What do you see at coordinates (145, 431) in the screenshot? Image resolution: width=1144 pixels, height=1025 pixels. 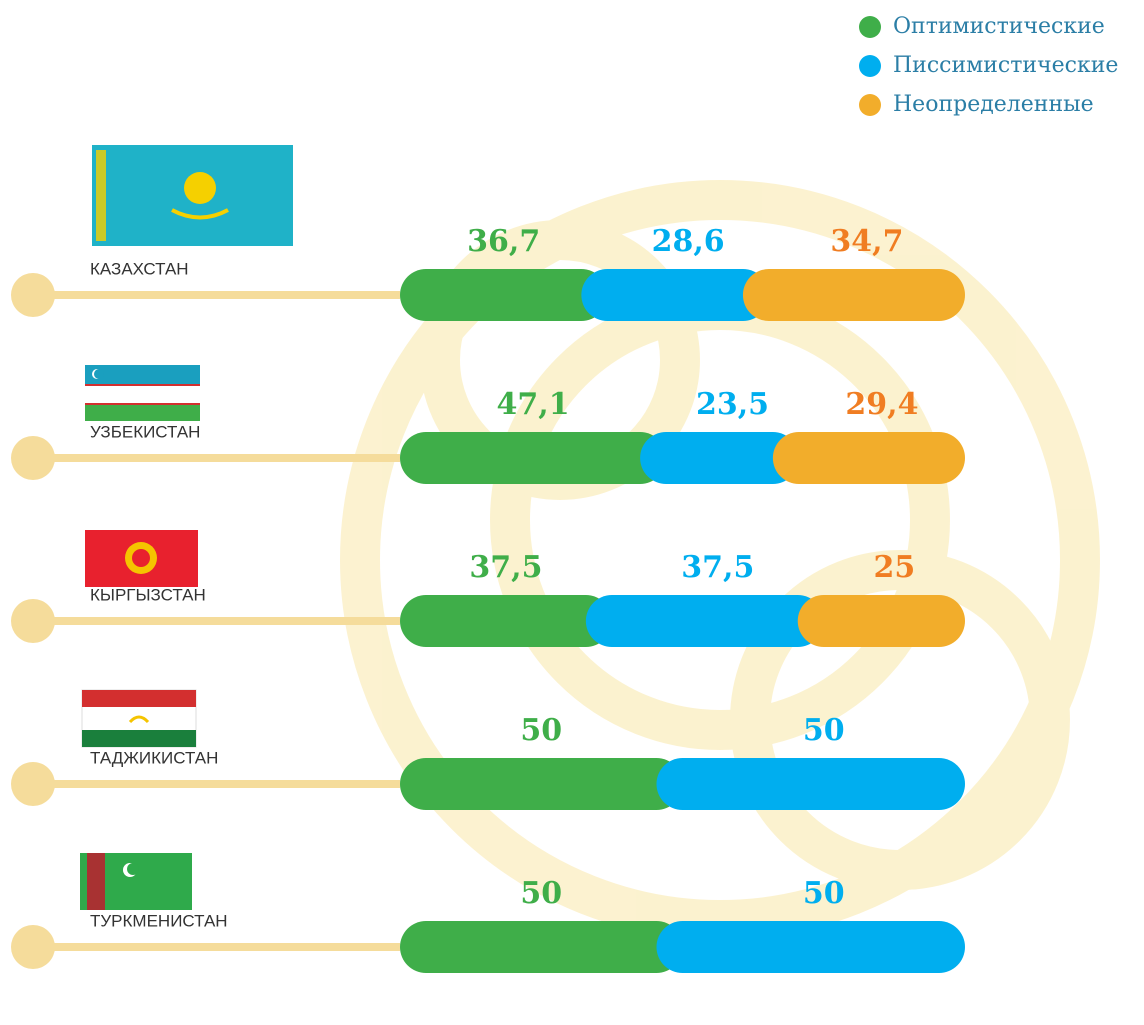 I see `category-label: УЗБЕКИСТАН` at bounding box center [145, 431].